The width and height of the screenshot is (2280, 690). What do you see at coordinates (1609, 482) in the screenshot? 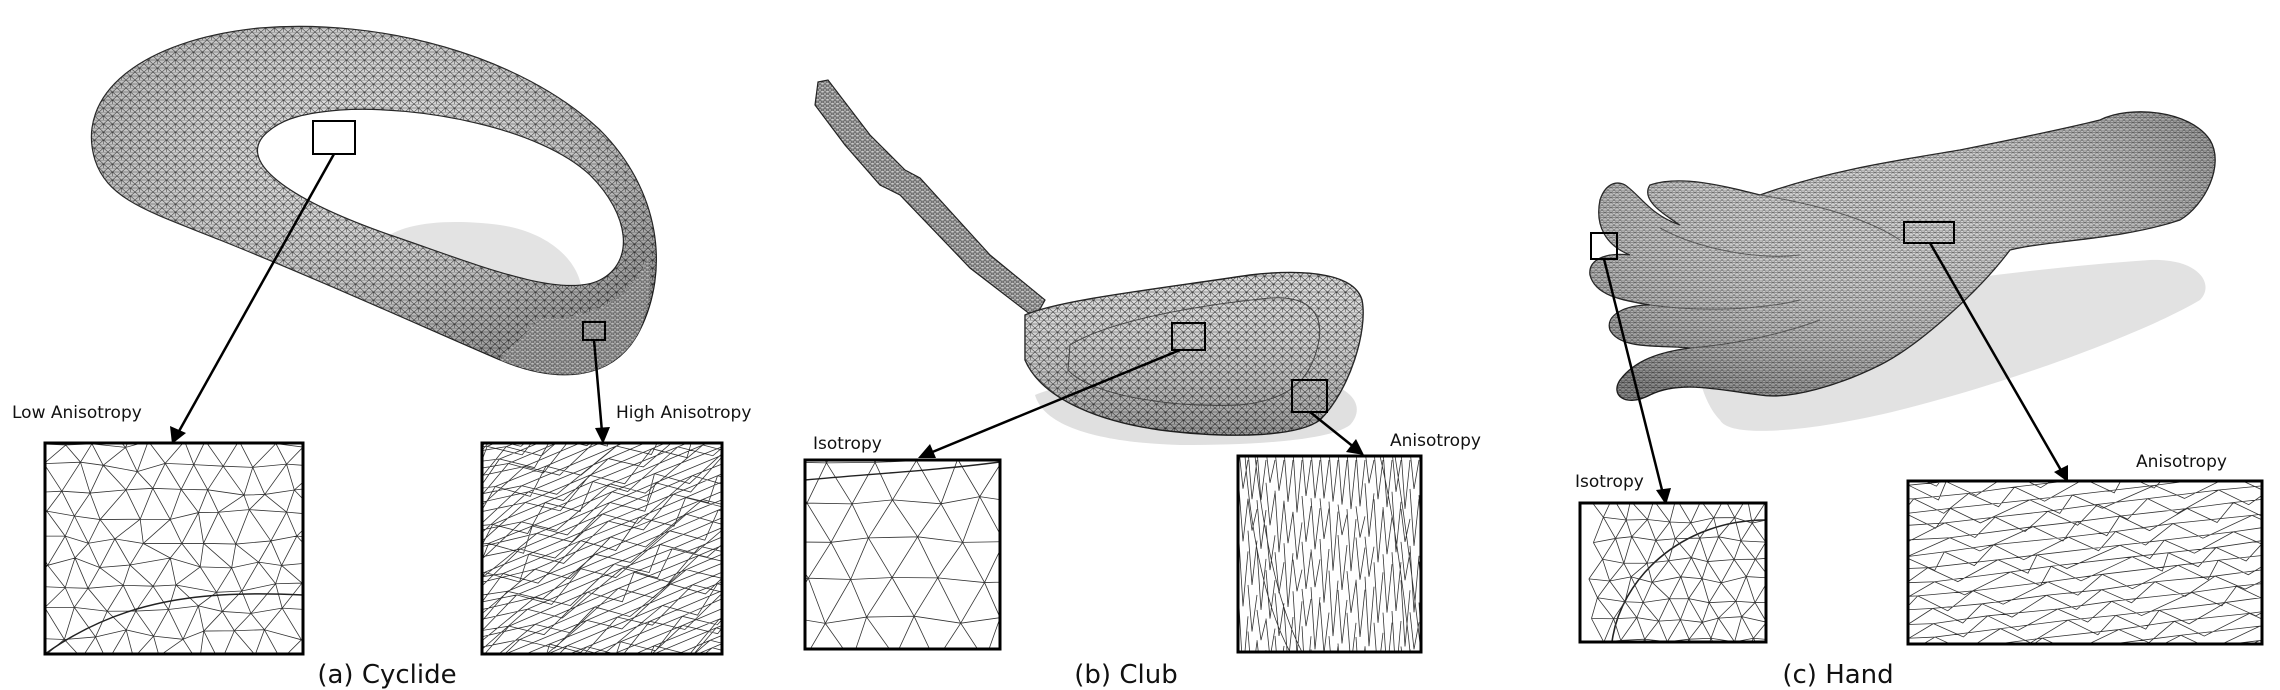
I see `hand-label-isotropy: Isotropy` at bounding box center [1609, 482].